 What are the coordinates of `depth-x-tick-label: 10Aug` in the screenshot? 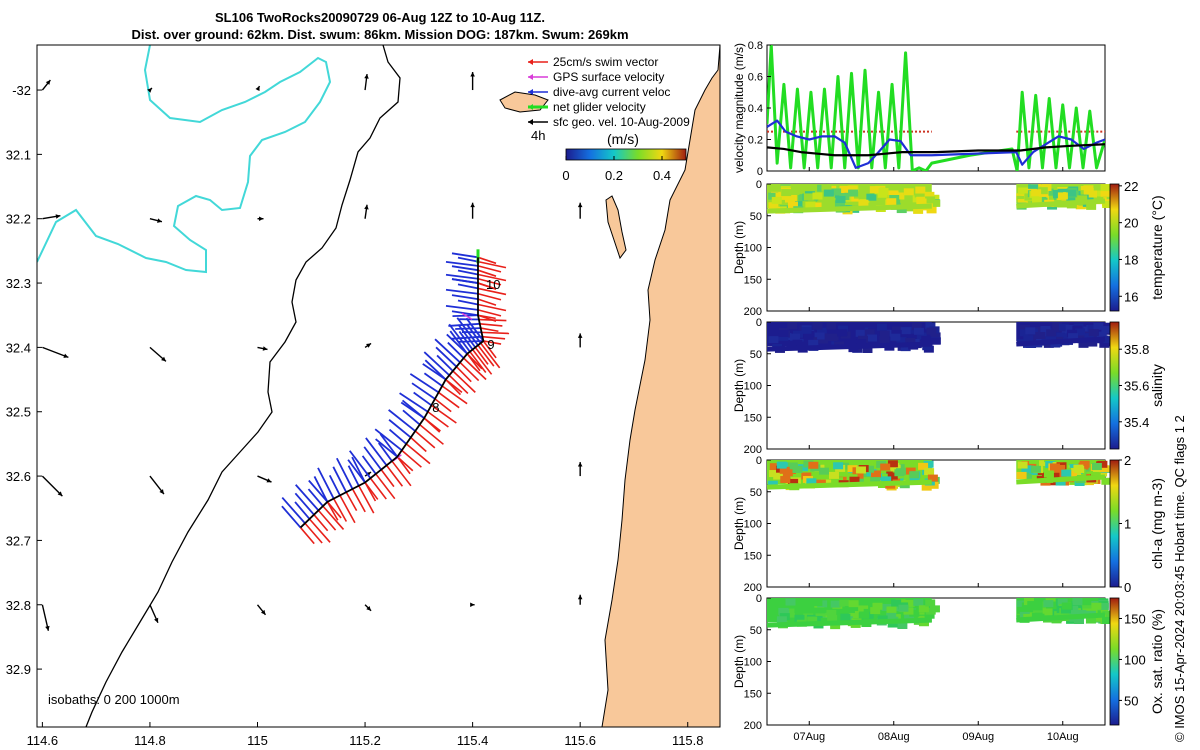 It's located at (1063, 737).